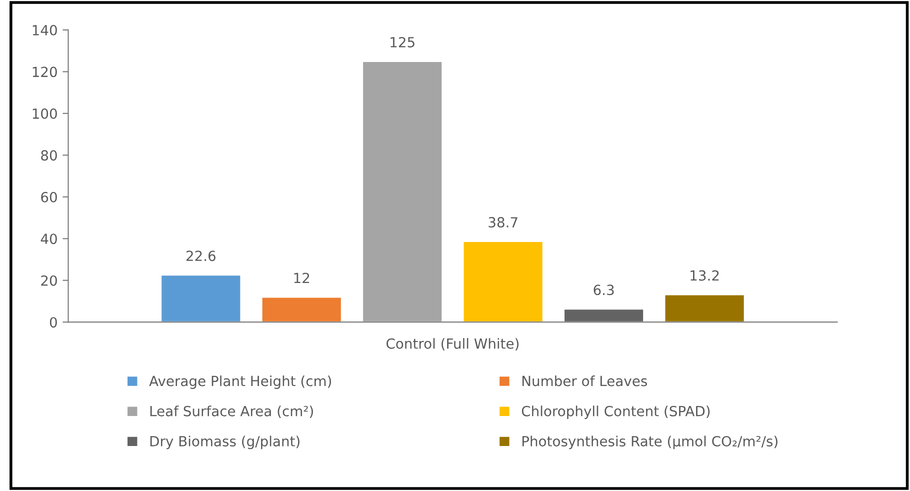 Image resolution: width=910 pixels, height=491 pixels. What do you see at coordinates (49, 155) in the screenshot?
I see `y-tick-label: 80` at bounding box center [49, 155].